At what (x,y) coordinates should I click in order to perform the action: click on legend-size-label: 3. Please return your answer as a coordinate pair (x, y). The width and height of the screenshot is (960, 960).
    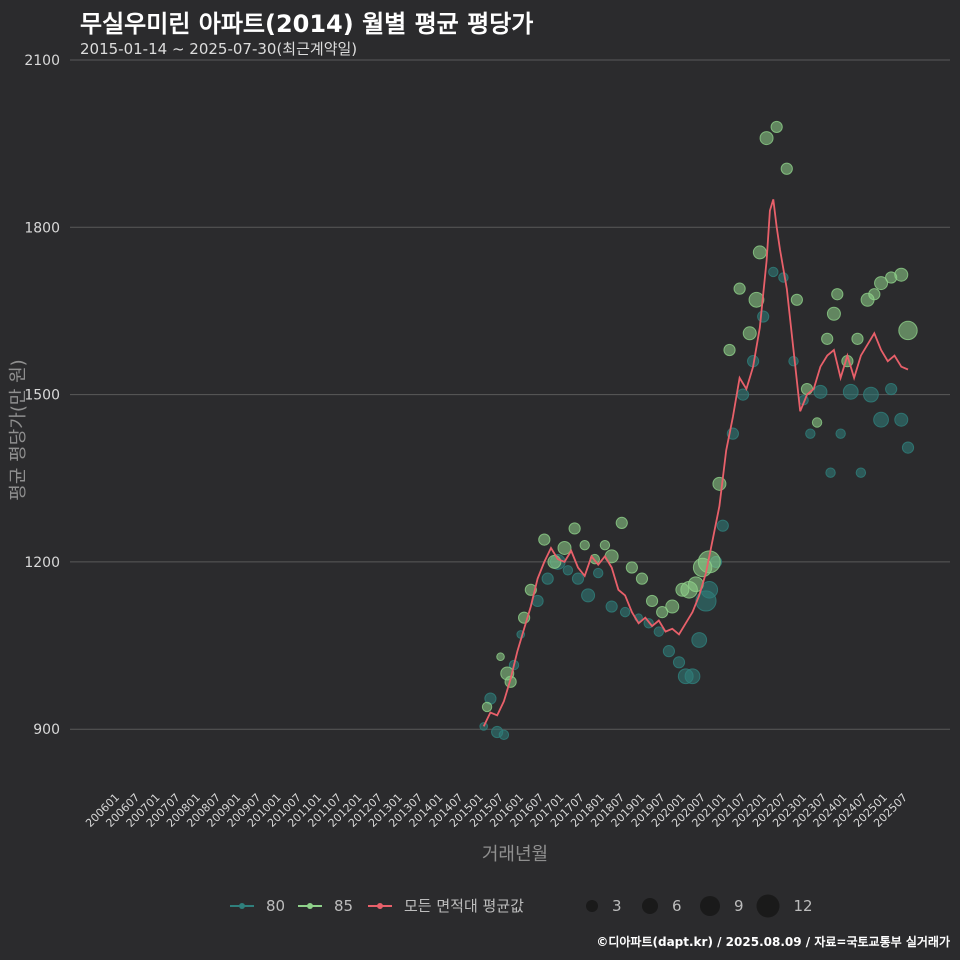
    Looking at the image, I should click on (617, 906).